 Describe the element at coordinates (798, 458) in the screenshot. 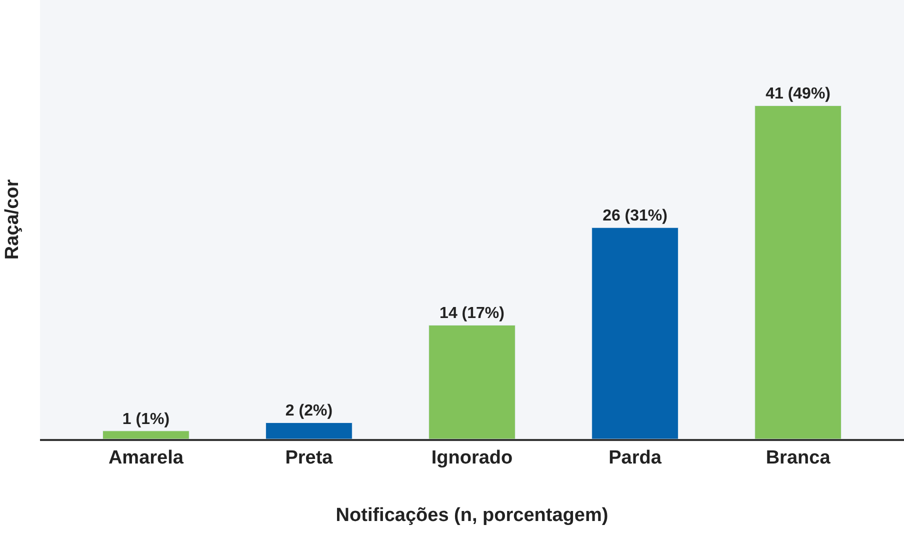

I see `x-tick-label: Branca` at that location.